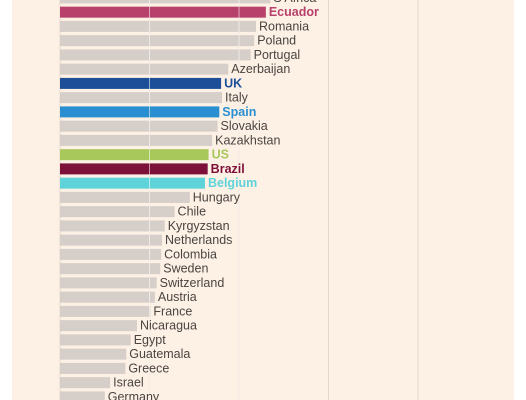 This screenshot has width=526, height=400. Describe the element at coordinates (244, 126) in the screenshot. I see `bar-label-slovakia: Slovakia` at that location.